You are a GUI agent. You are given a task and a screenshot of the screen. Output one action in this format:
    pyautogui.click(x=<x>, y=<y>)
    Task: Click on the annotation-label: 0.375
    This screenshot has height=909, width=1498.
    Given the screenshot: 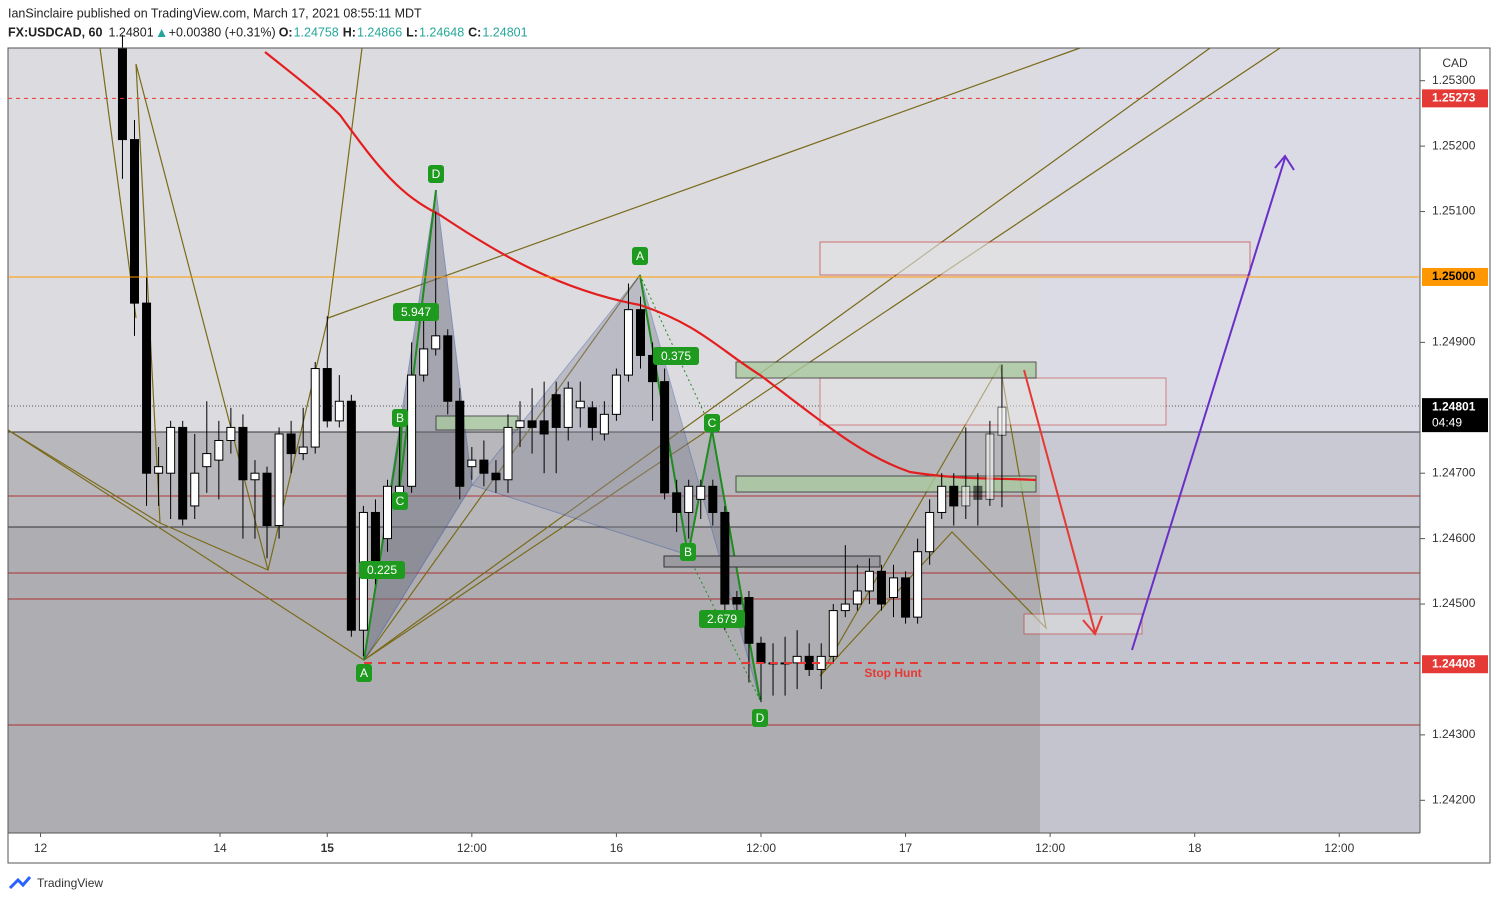 What is the action you would take?
    pyautogui.click(x=676, y=356)
    